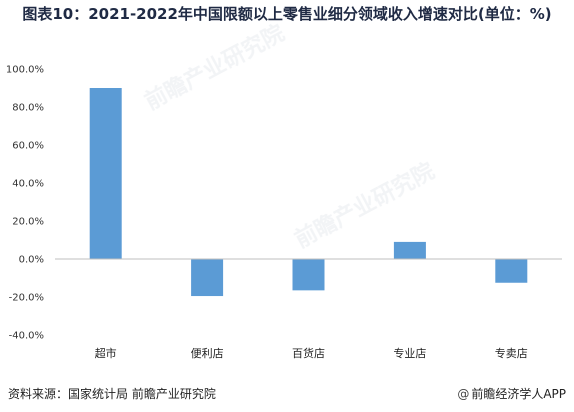 The width and height of the screenshot is (574, 412). I want to click on brand-credit: @ 前瞻经济学人APP, so click(511, 393).